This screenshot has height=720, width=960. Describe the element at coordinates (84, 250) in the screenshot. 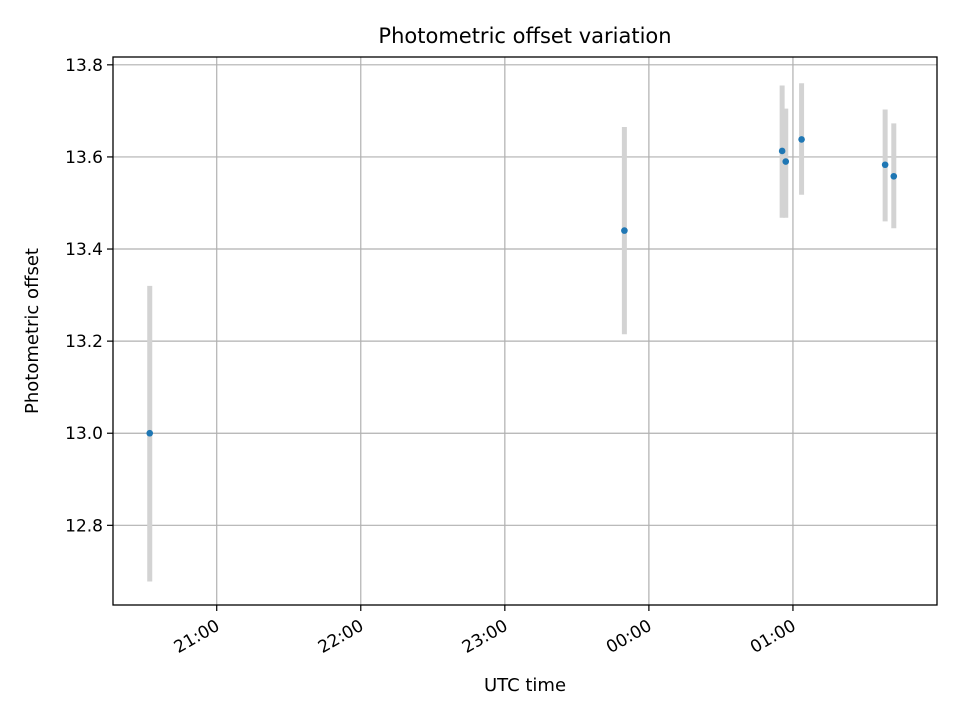

I see `y-tick-label: 13.4` at that location.